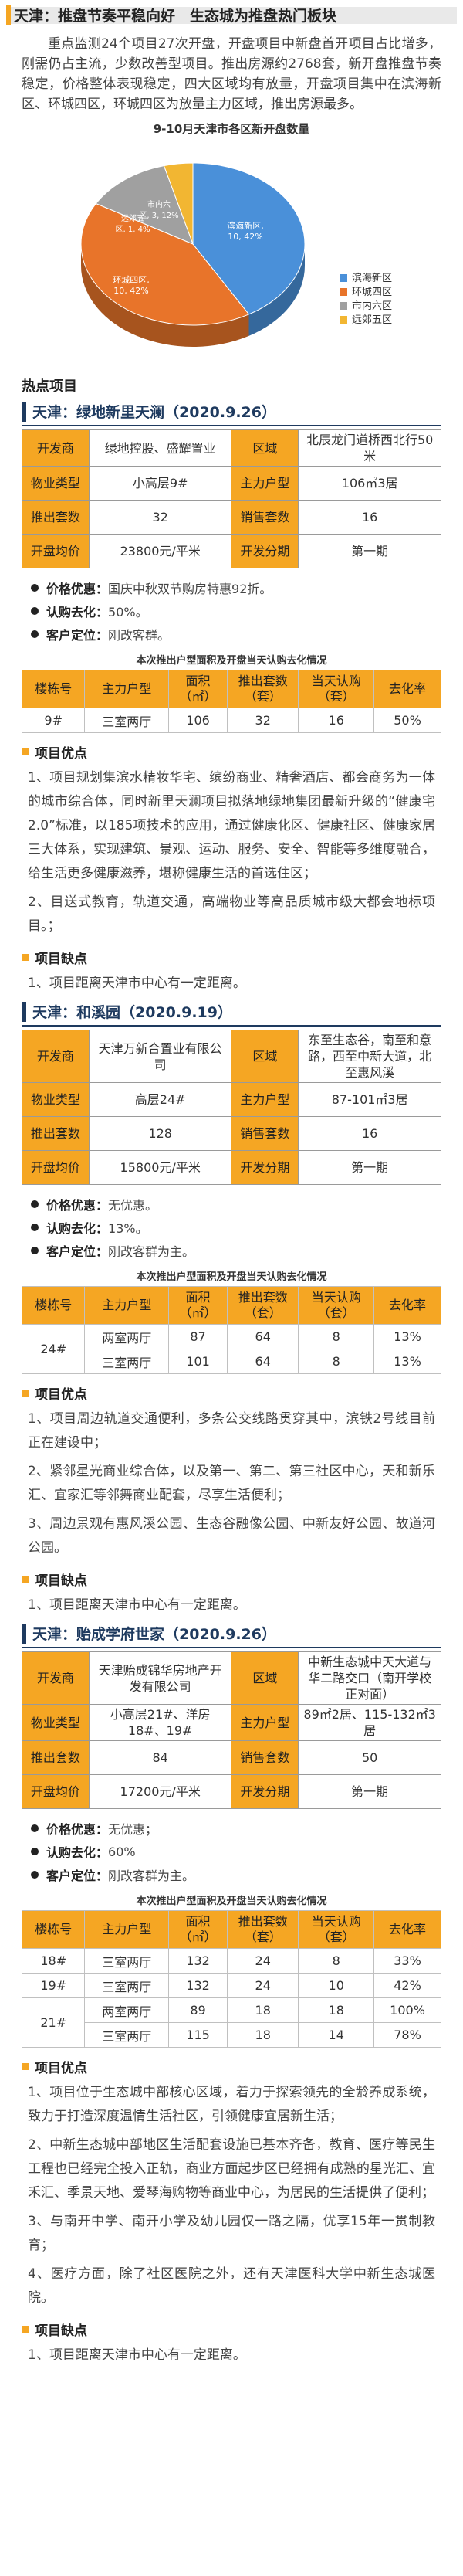 Image resolution: width=463 pixels, height=2576 pixels. What do you see at coordinates (160, 517) in the screenshot?
I see `info-value: 32` at bounding box center [160, 517].